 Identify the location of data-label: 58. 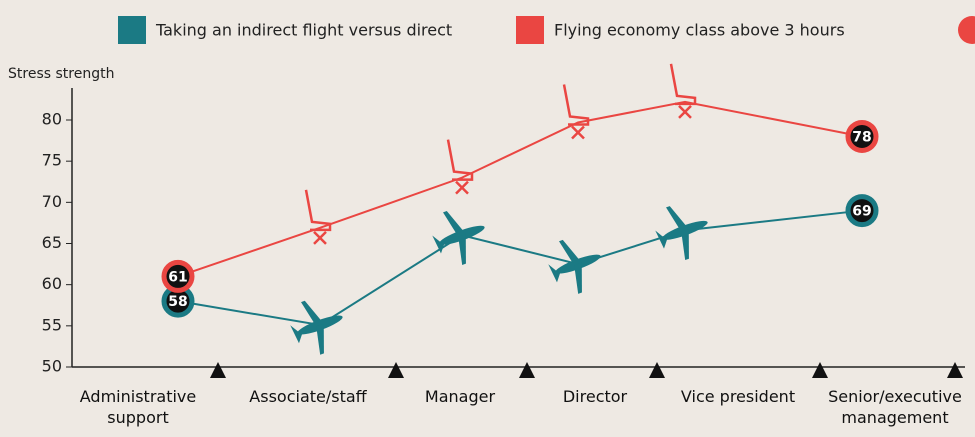
(177, 302).